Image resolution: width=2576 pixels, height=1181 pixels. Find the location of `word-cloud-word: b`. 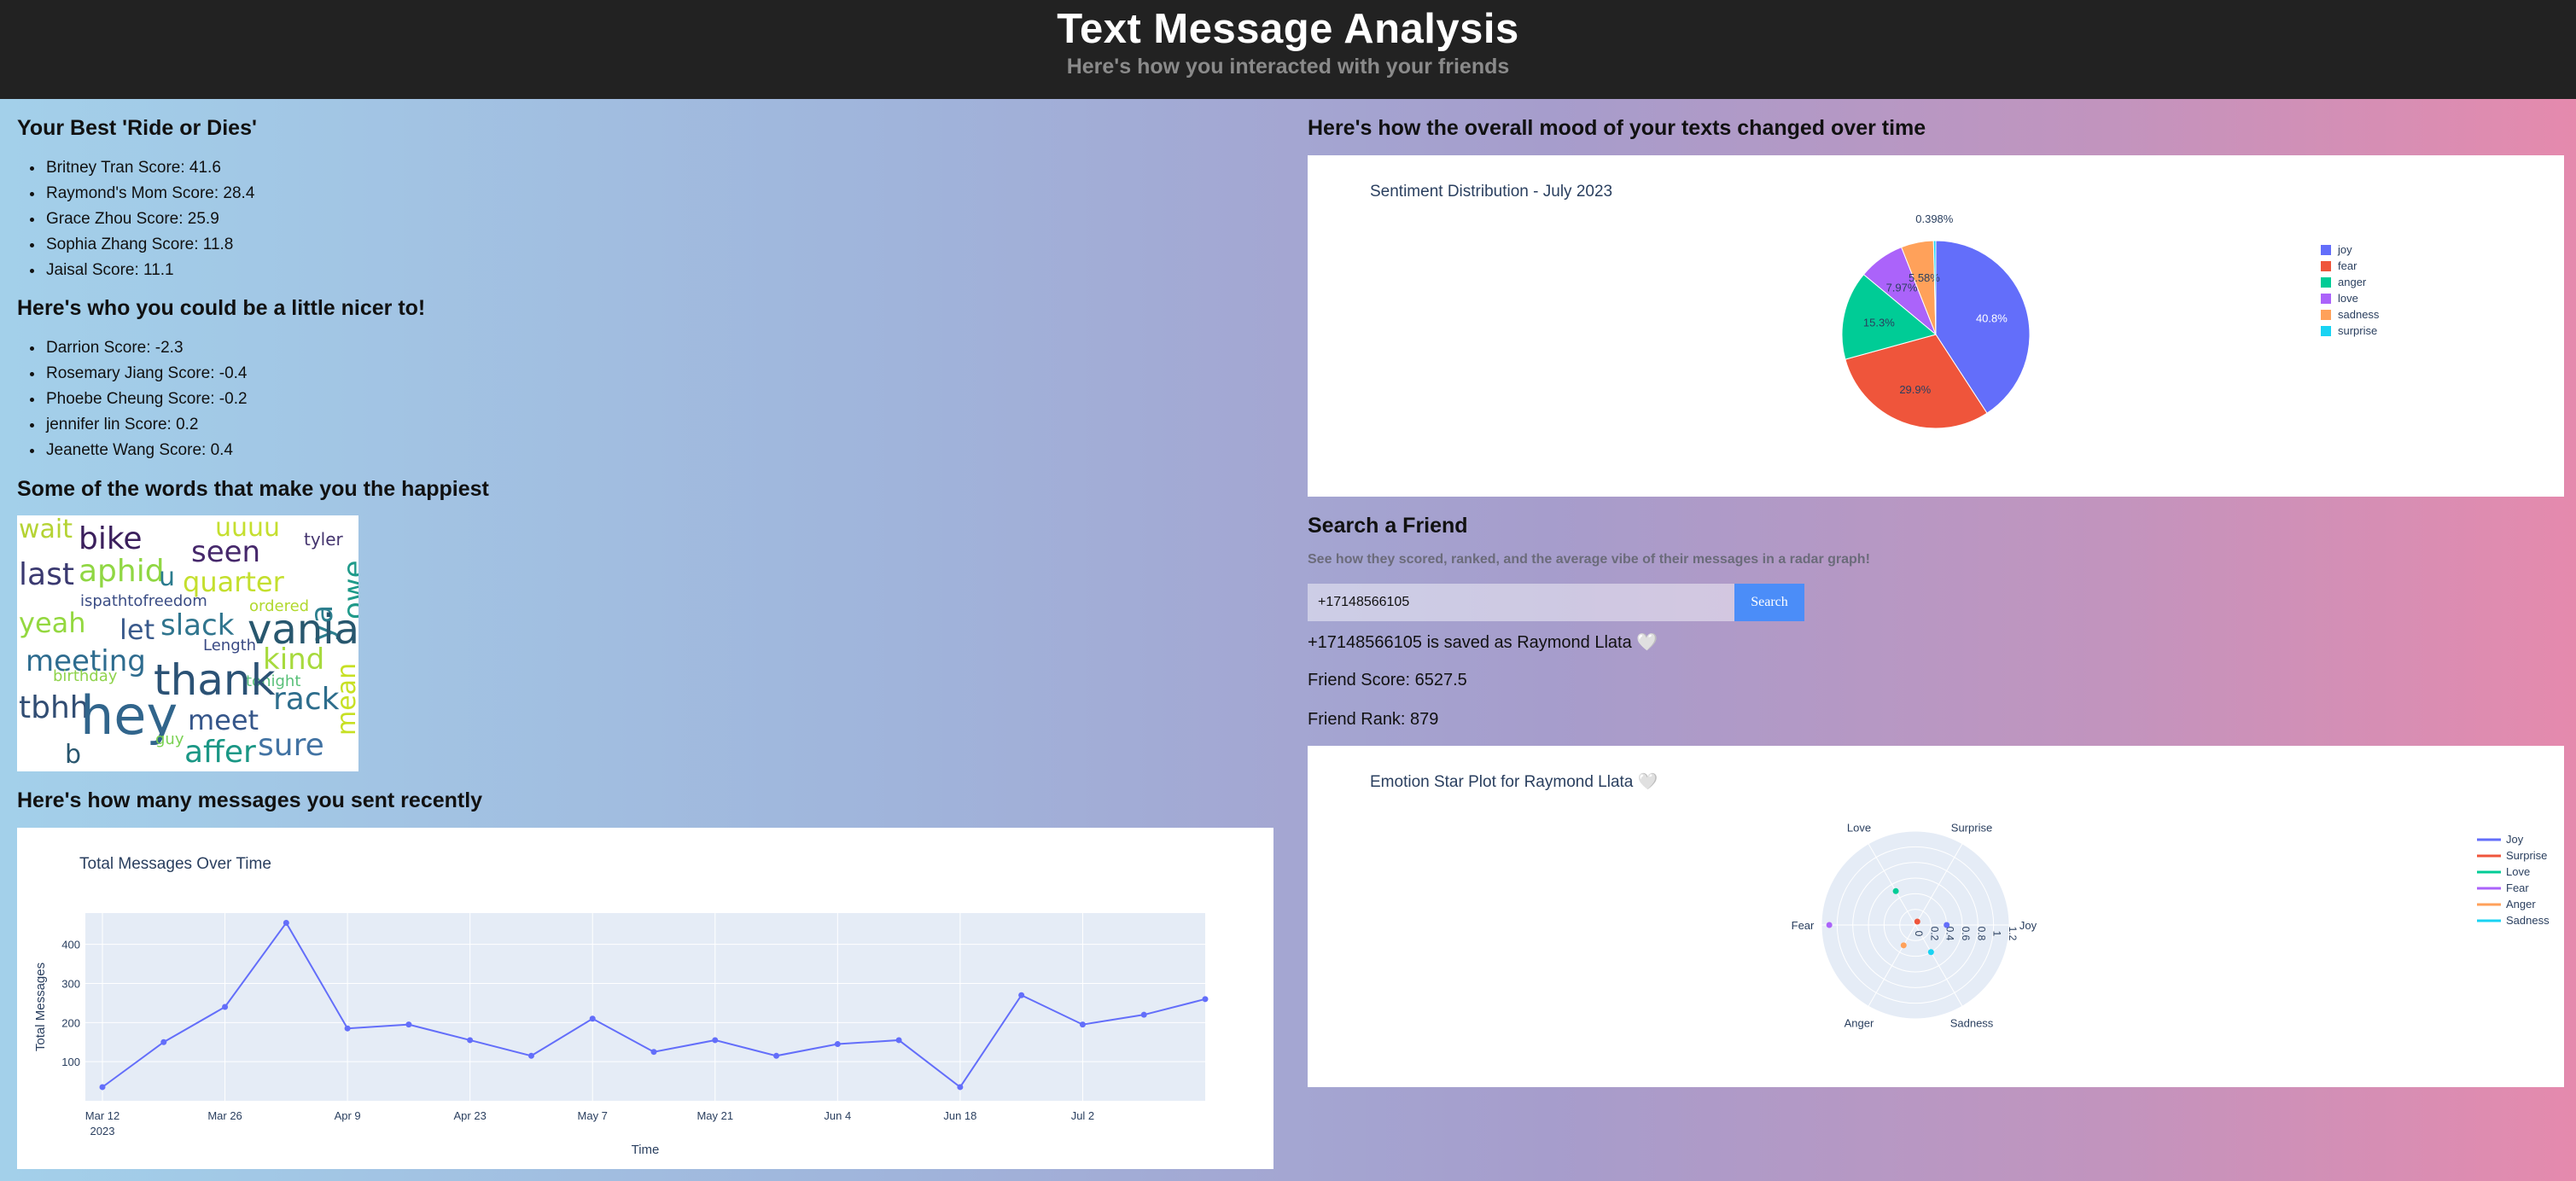

word-cloud-word: b is located at coordinates (73, 755).